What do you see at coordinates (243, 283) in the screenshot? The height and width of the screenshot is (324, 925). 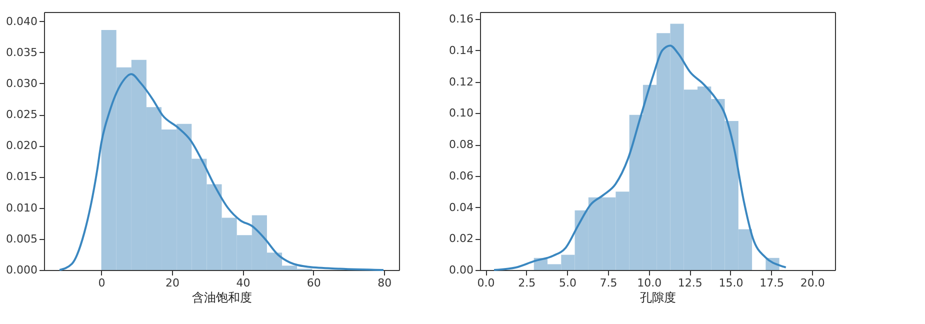 I see `x-tick-label: 40` at bounding box center [243, 283].